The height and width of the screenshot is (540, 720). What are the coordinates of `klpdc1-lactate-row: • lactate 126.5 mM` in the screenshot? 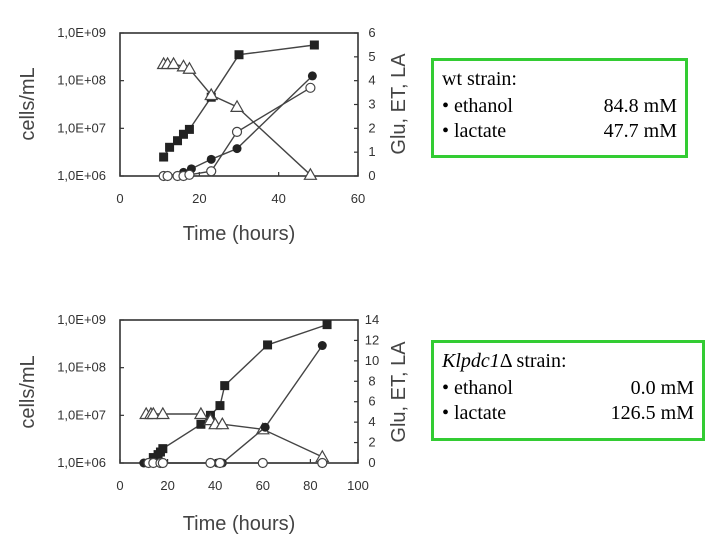 It's located at (568, 413).